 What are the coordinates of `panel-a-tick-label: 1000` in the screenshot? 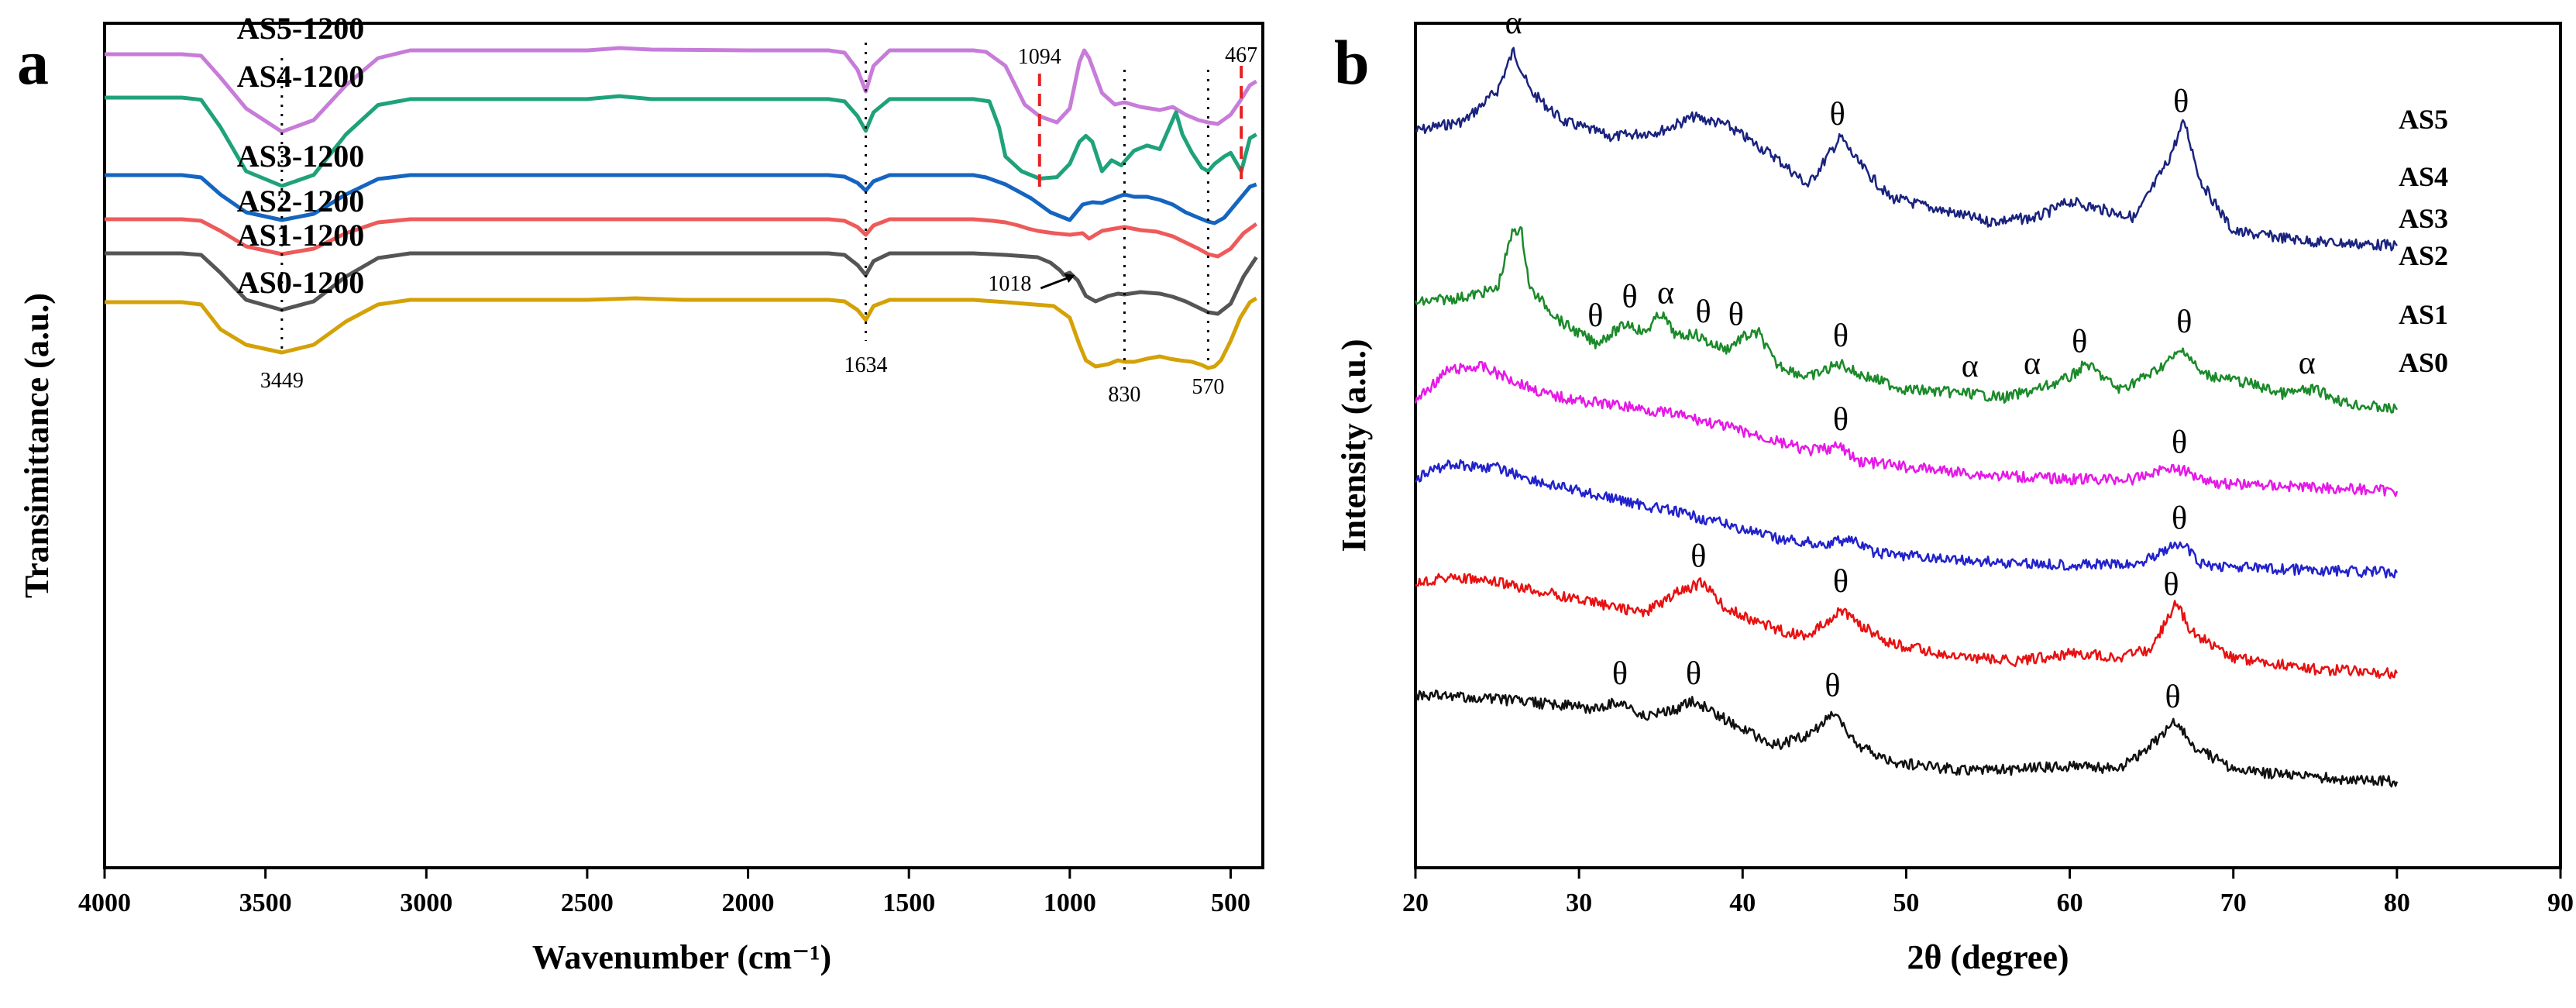 It's located at (1070, 903).